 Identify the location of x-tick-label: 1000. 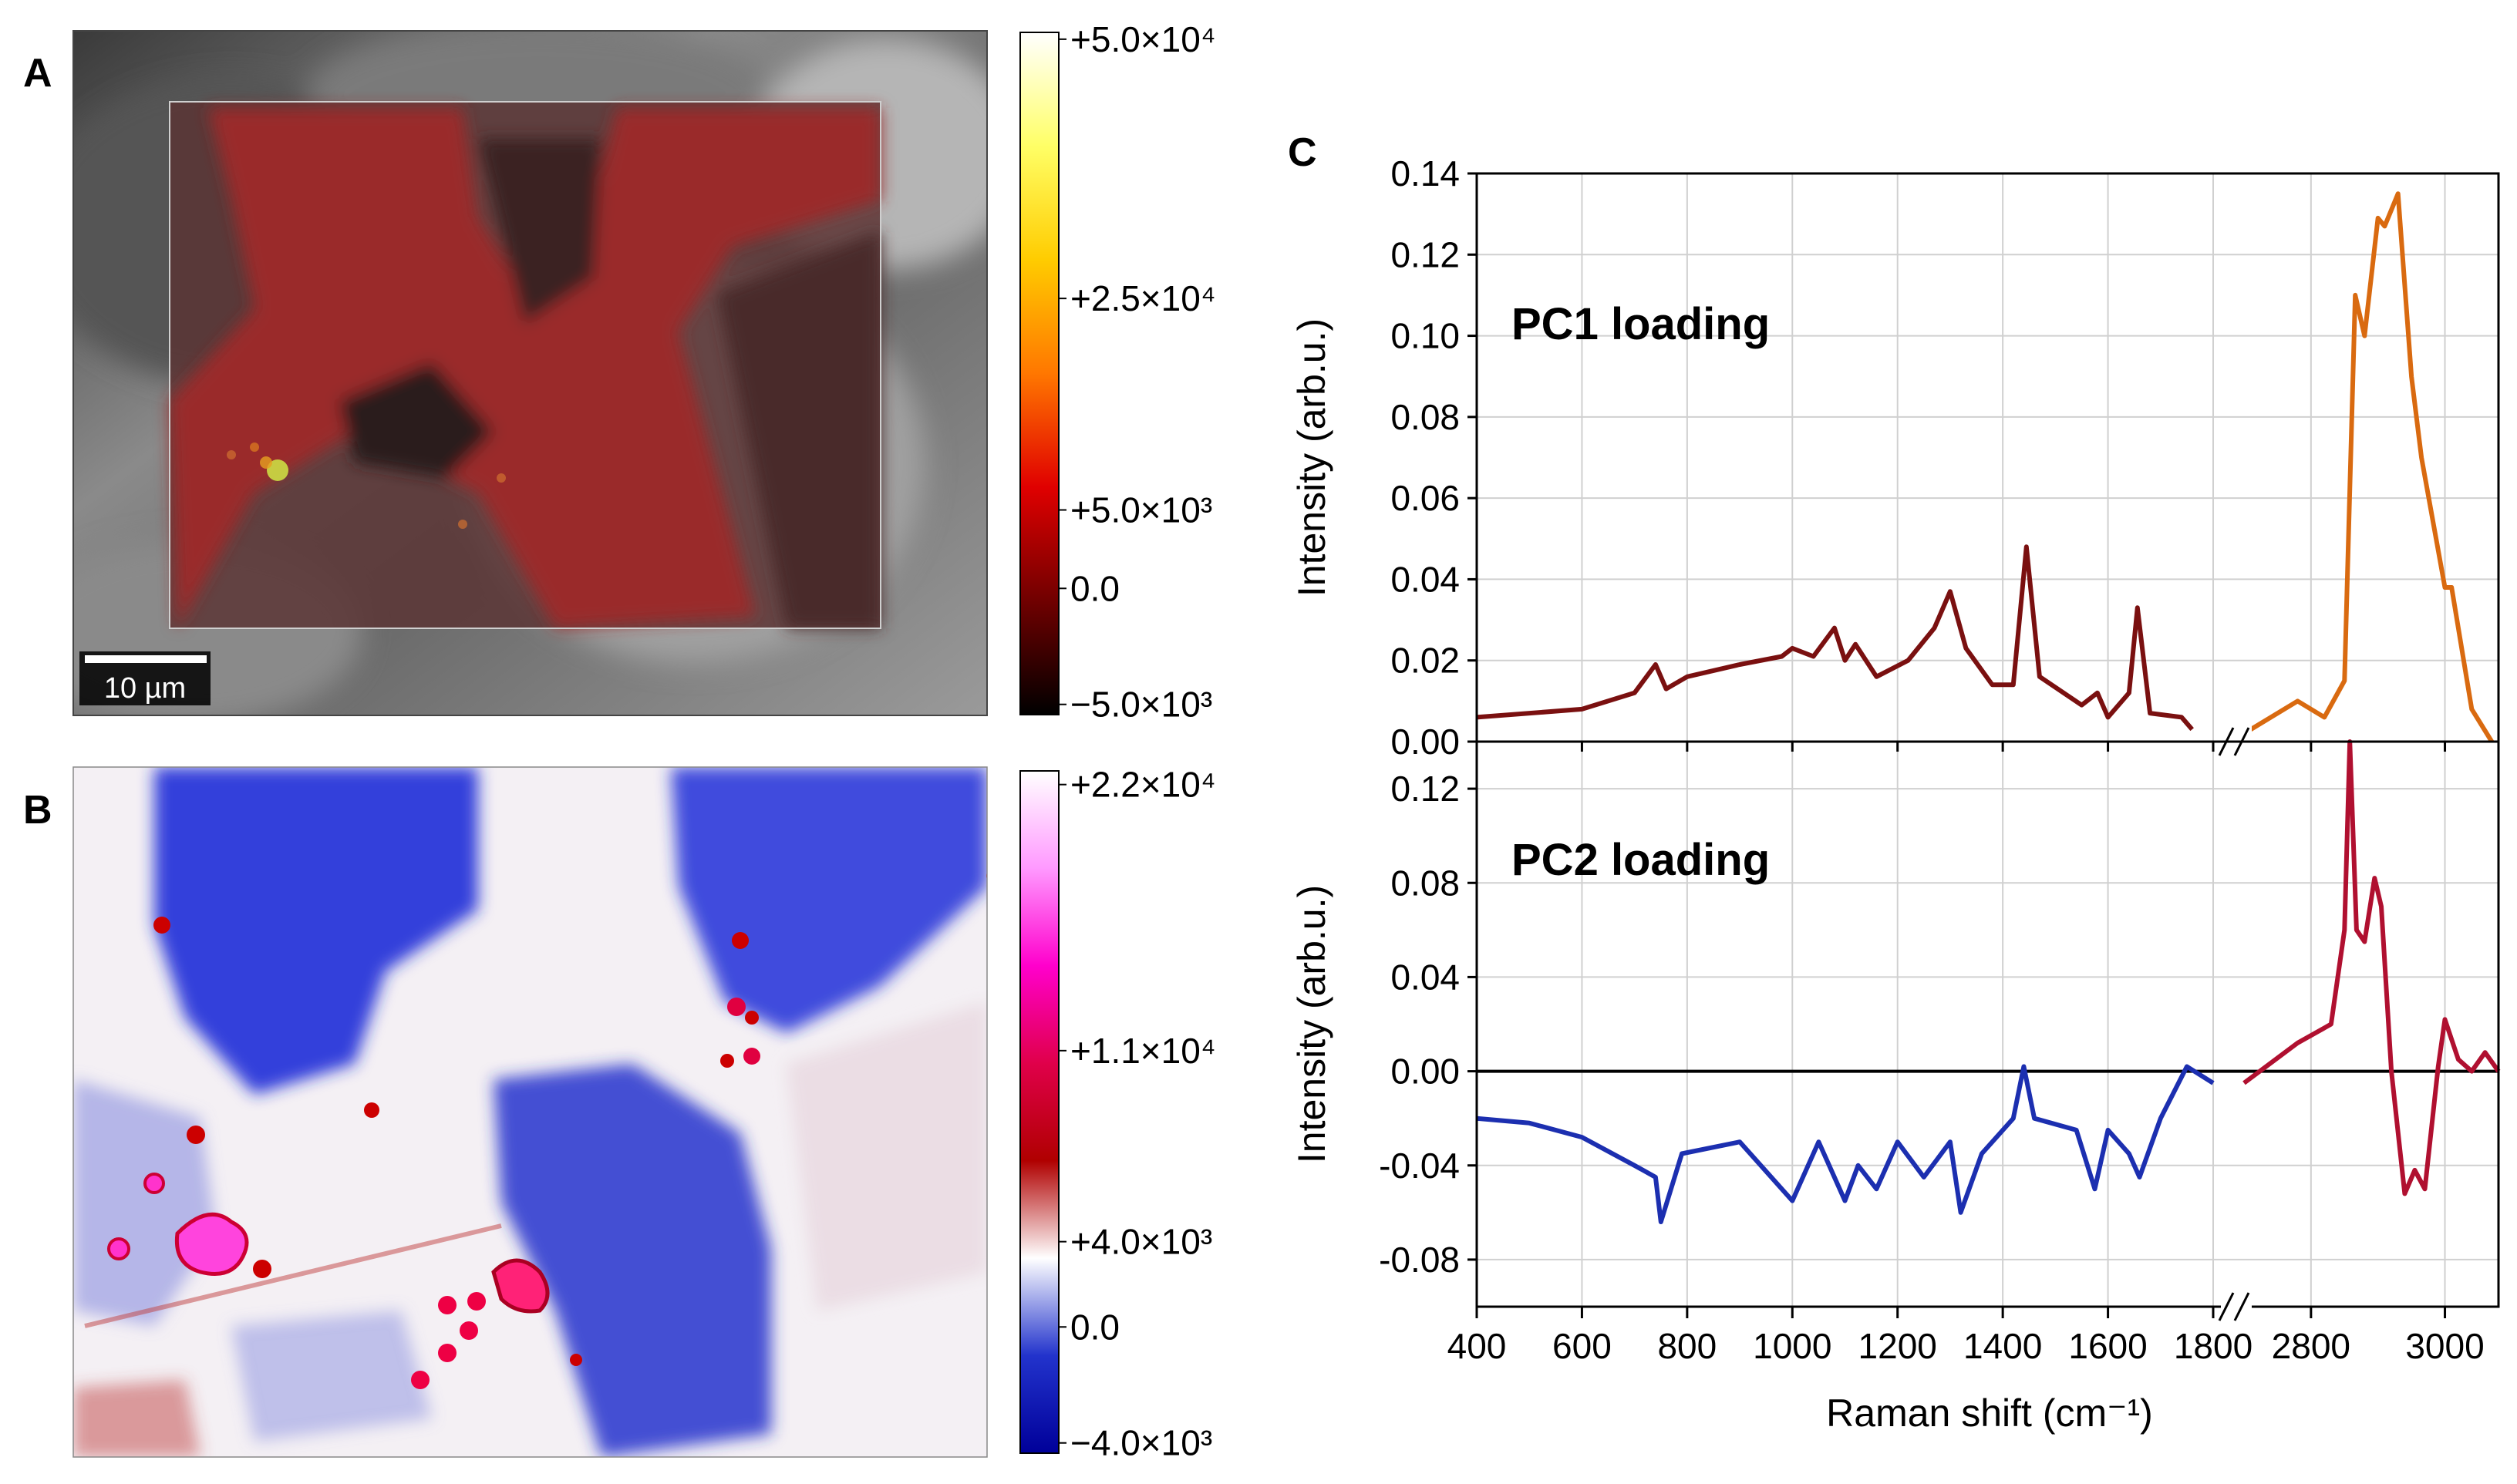
(1792, 1346).